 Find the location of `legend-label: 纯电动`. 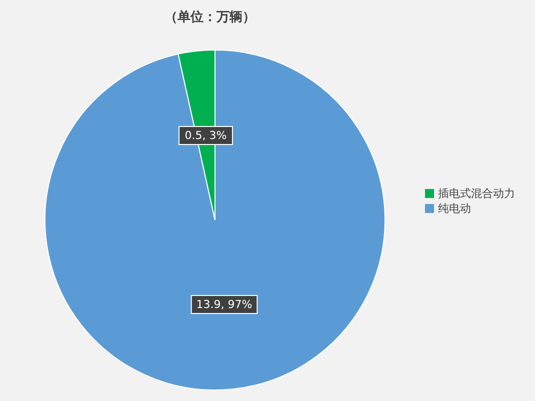

legend-label: 纯电动 is located at coordinates (454, 208).